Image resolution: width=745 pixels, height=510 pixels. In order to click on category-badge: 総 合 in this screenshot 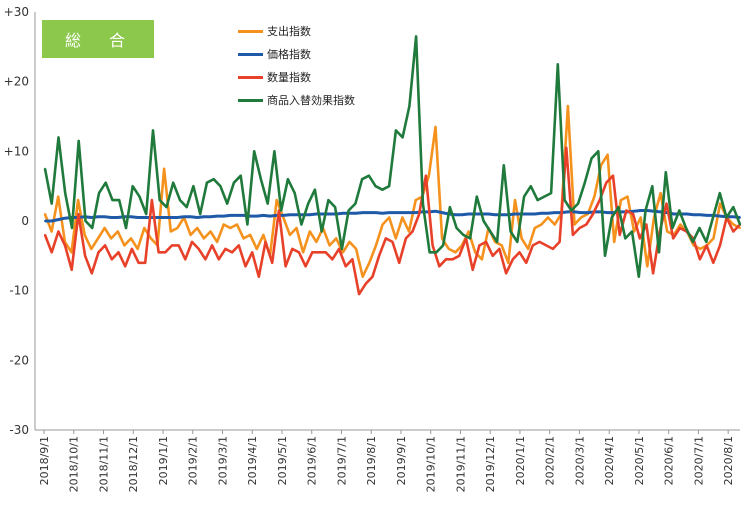, I will do `click(98, 39)`.